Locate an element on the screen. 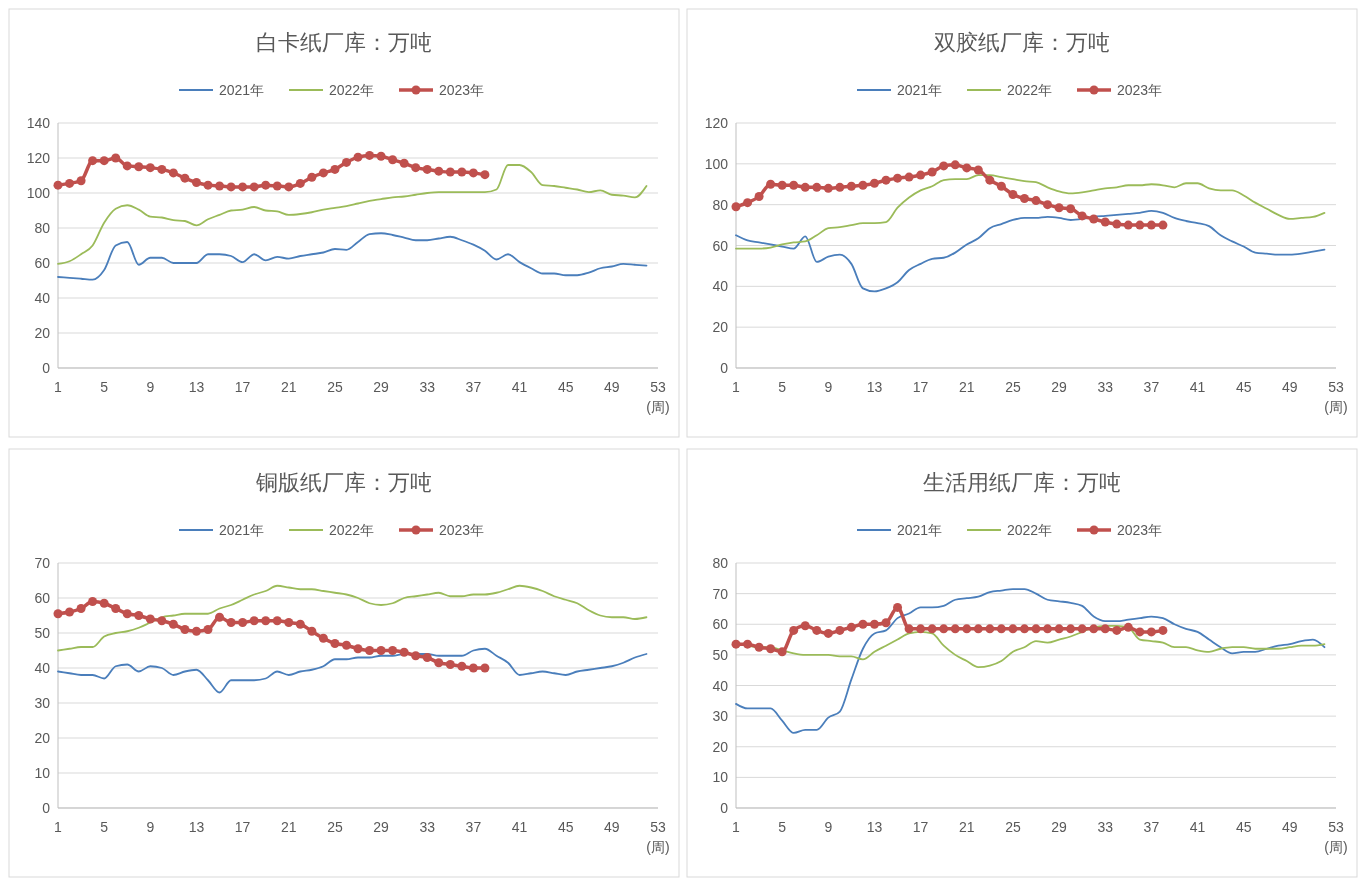 This screenshot has width=1361, height=881. y-tick-label: 10 is located at coordinates (42, 773).